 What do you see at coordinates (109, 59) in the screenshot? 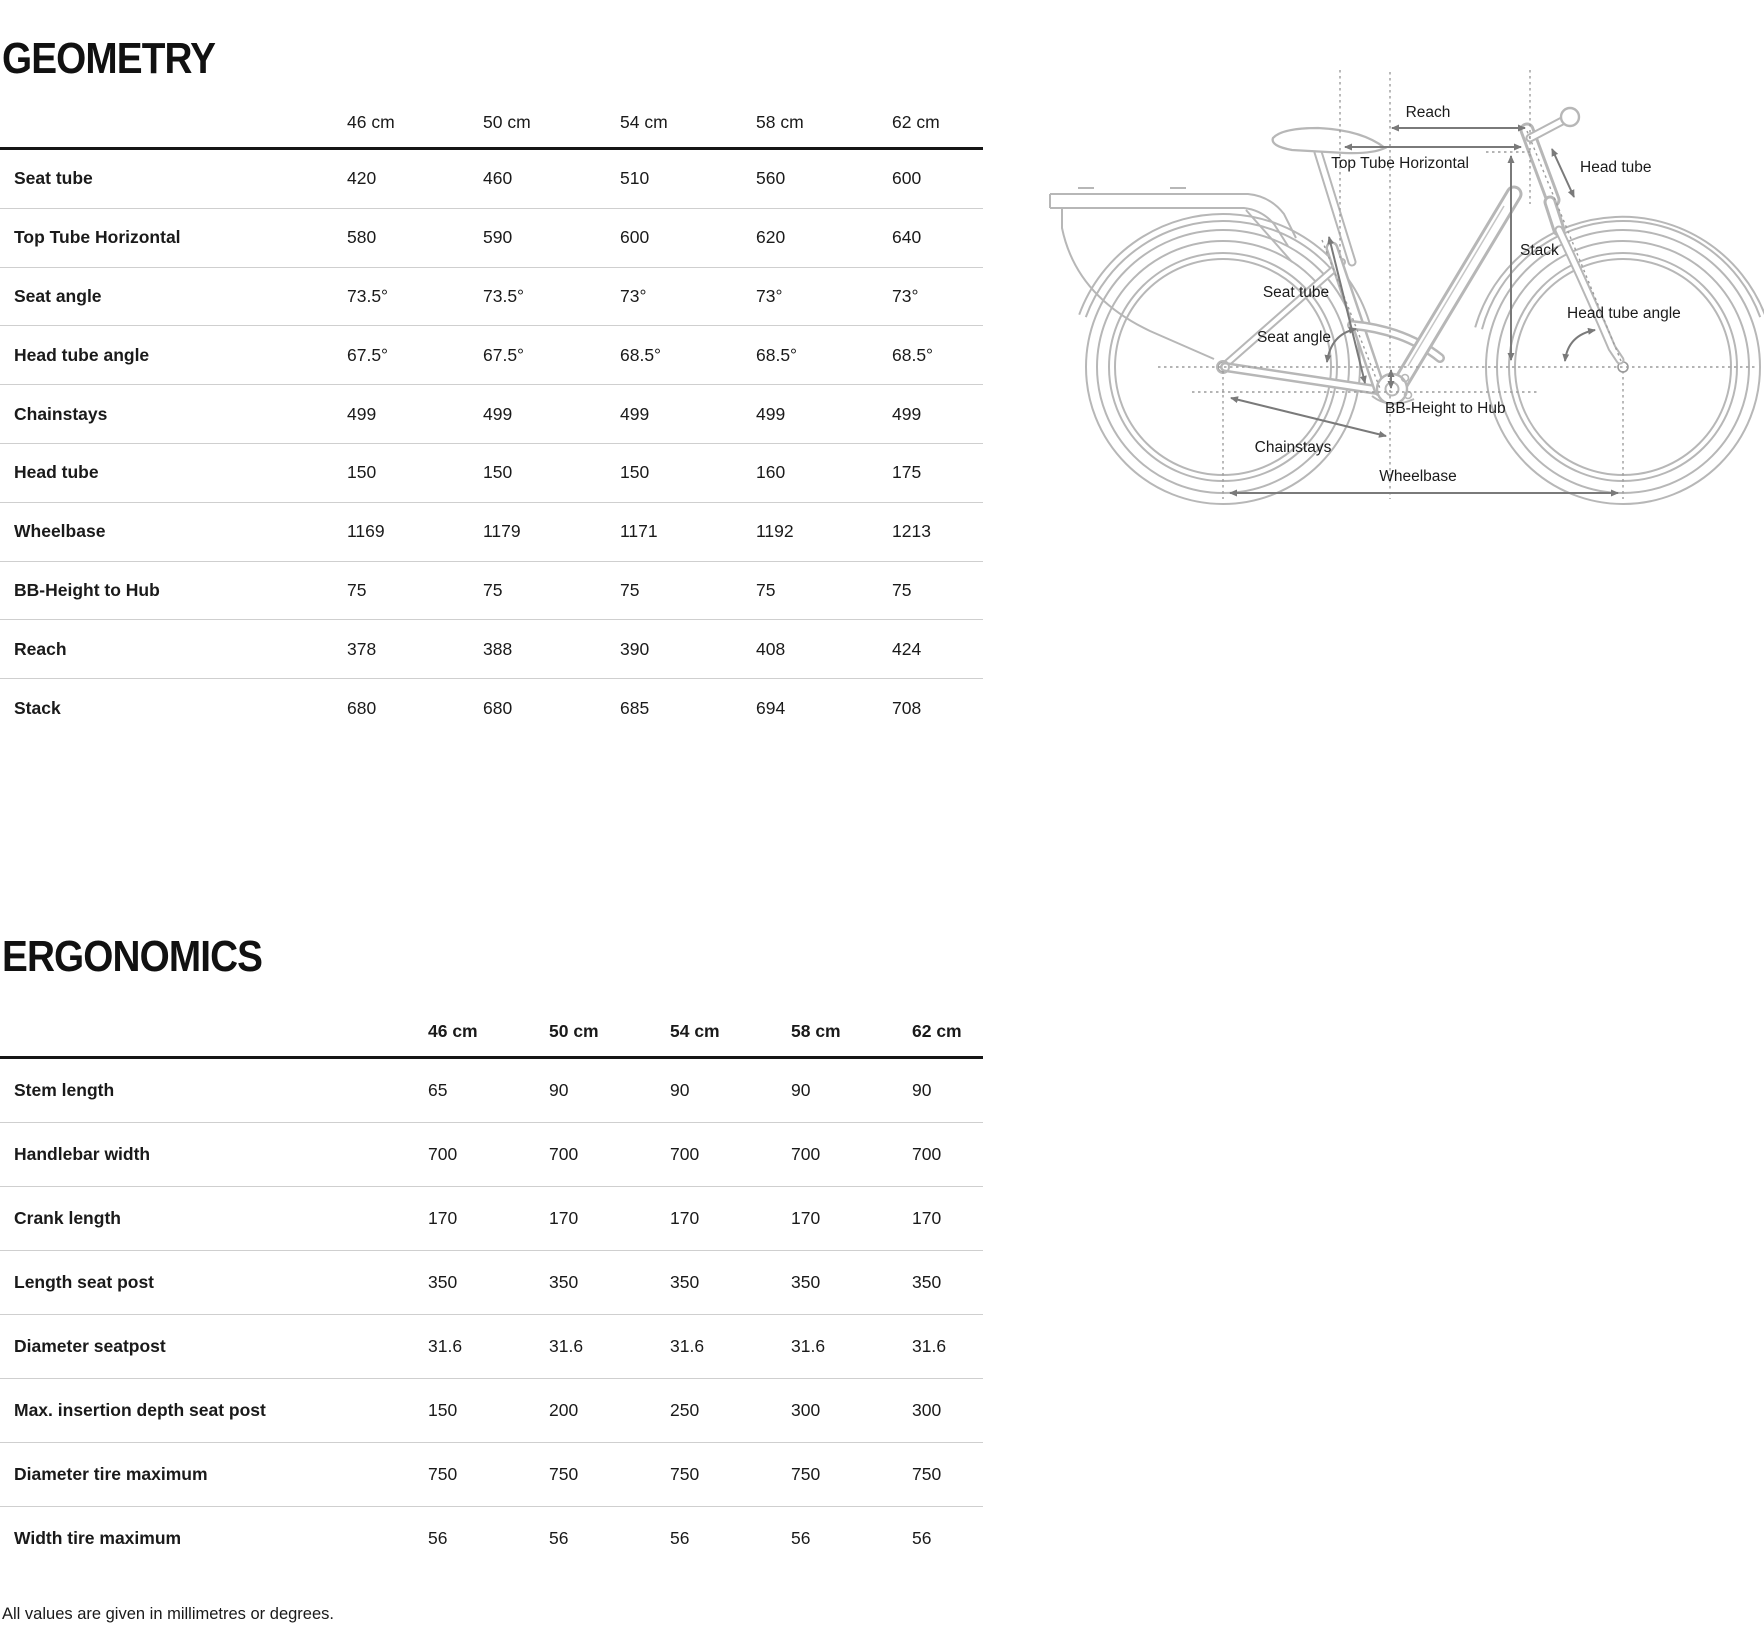
I see `geometry-section-title: GEOMETRY` at bounding box center [109, 59].